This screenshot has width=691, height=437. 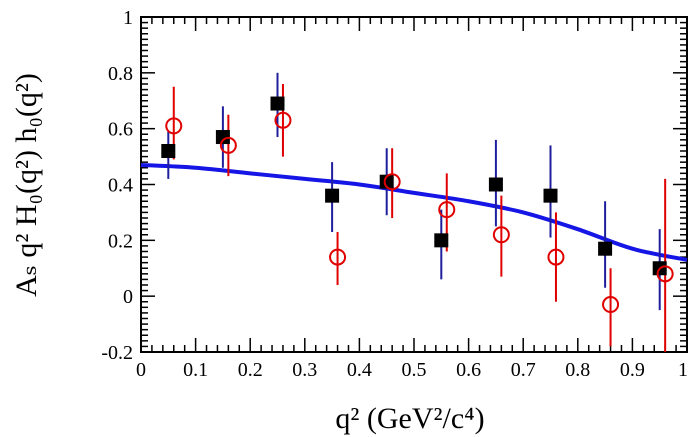 I want to click on y-tick-label: 0, so click(x=128, y=297).